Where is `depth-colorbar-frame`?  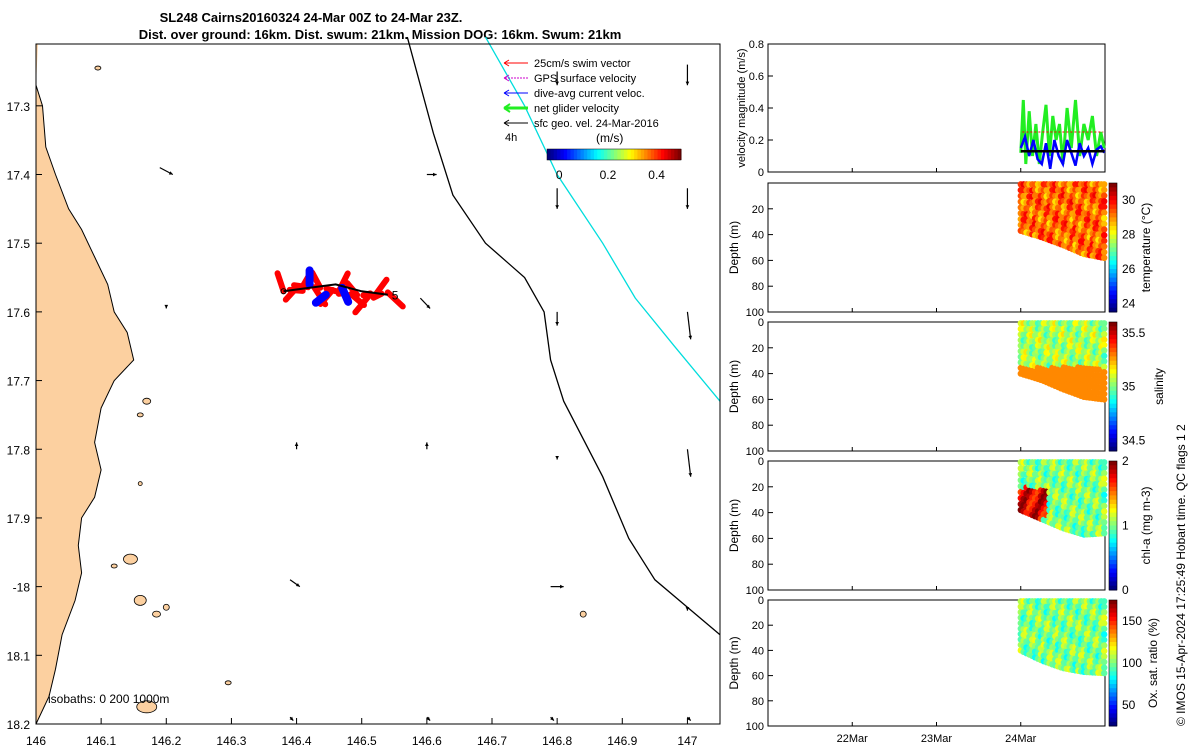
depth-colorbar-frame is located at coordinates (1113, 525).